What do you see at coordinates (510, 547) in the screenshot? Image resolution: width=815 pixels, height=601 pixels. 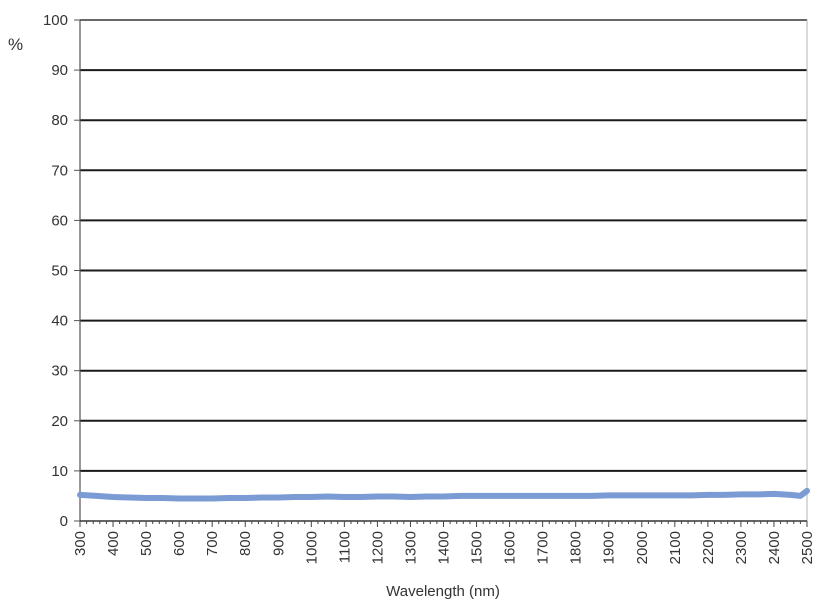 I see `x-tick-label: 1600` at bounding box center [510, 547].